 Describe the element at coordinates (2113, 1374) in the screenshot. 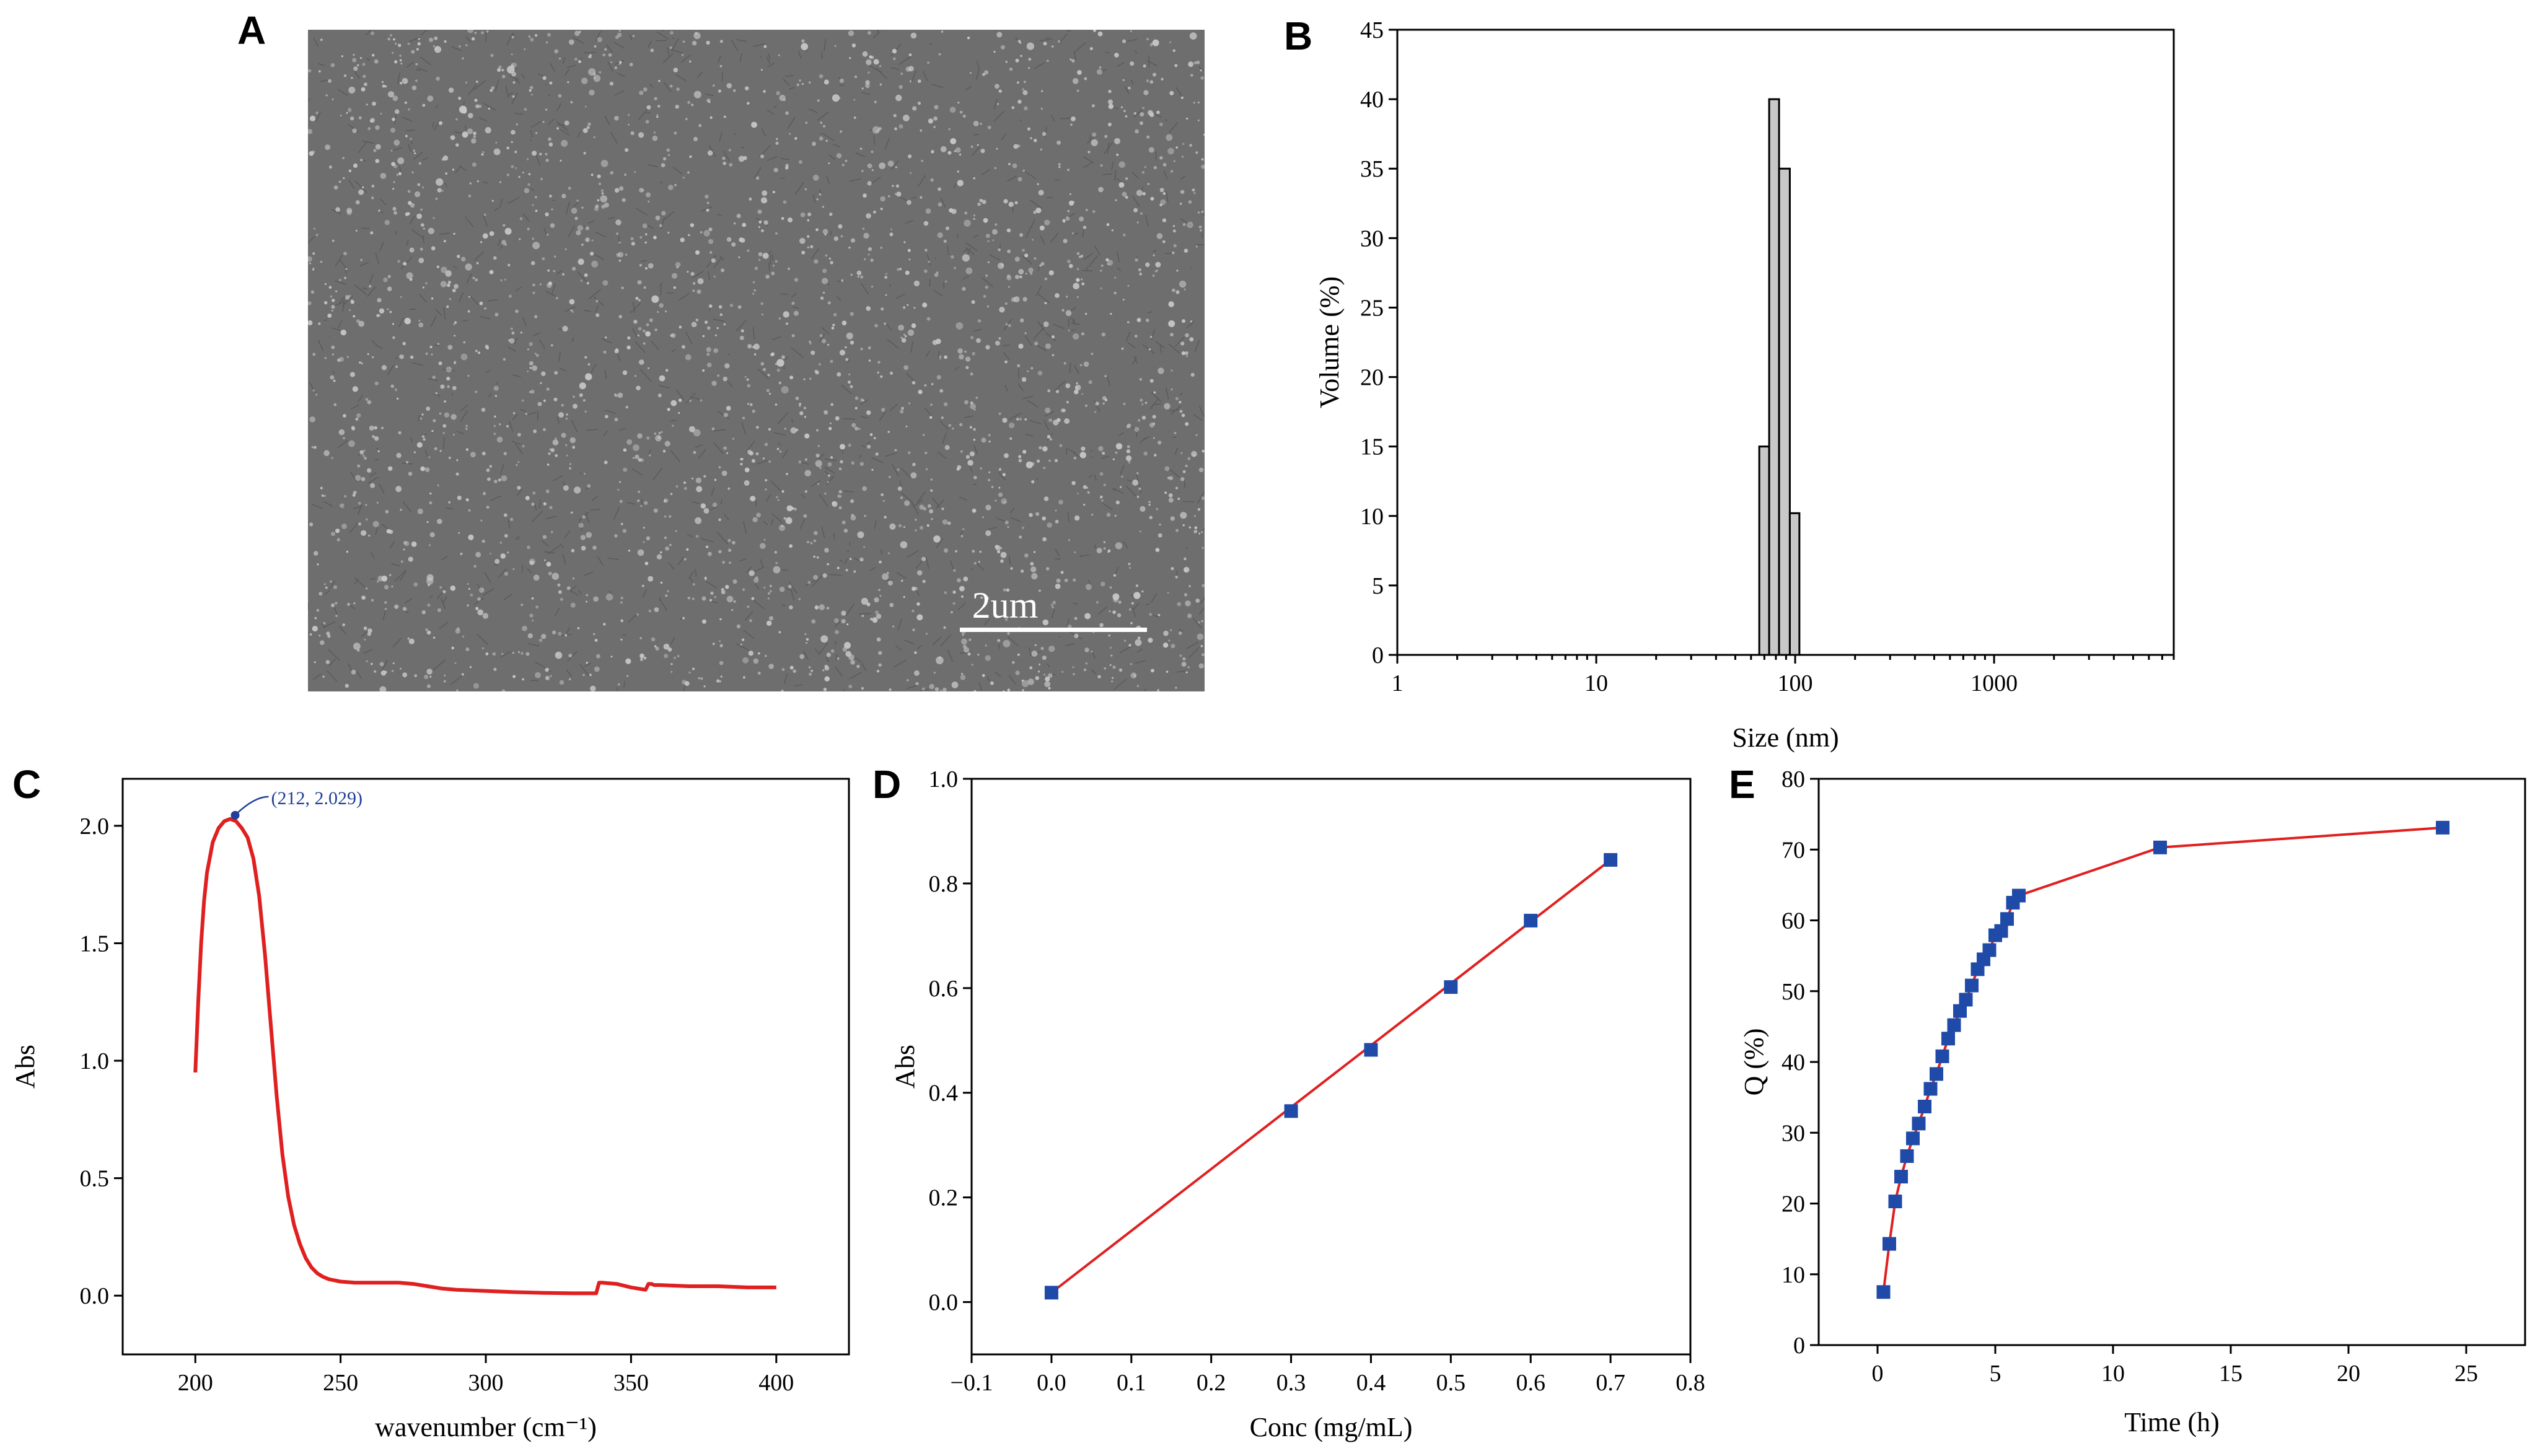

I see `x-tick-label: 10` at that location.